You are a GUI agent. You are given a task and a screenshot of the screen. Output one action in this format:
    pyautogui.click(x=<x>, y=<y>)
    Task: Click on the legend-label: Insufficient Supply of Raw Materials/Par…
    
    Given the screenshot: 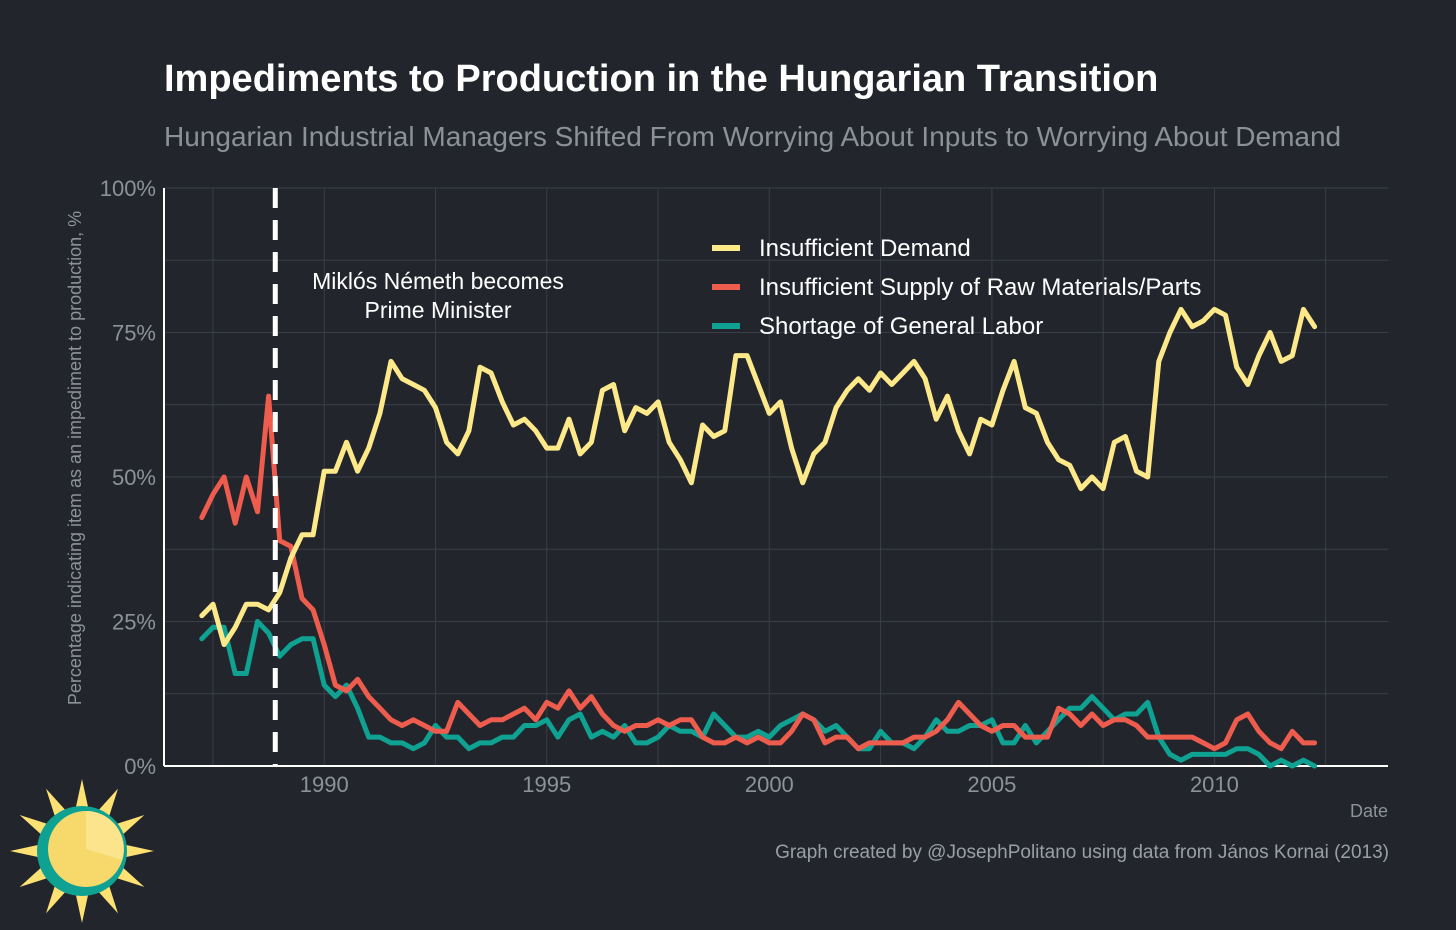 What is the action you would take?
    pyautogui.click(x=980, y=287)
    